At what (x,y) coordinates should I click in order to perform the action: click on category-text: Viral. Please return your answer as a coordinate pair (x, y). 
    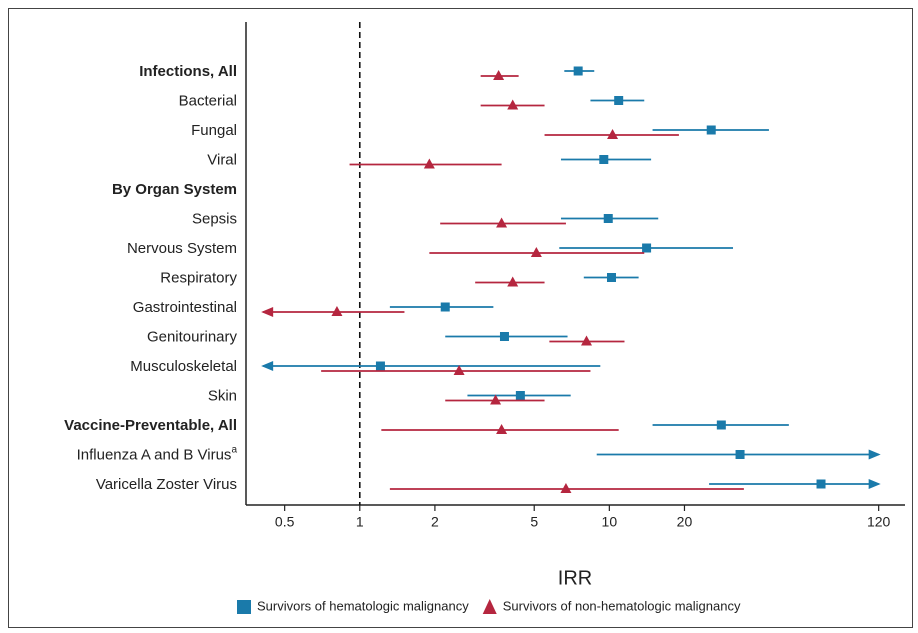
    Looking at the image, I should click on (222, 159).